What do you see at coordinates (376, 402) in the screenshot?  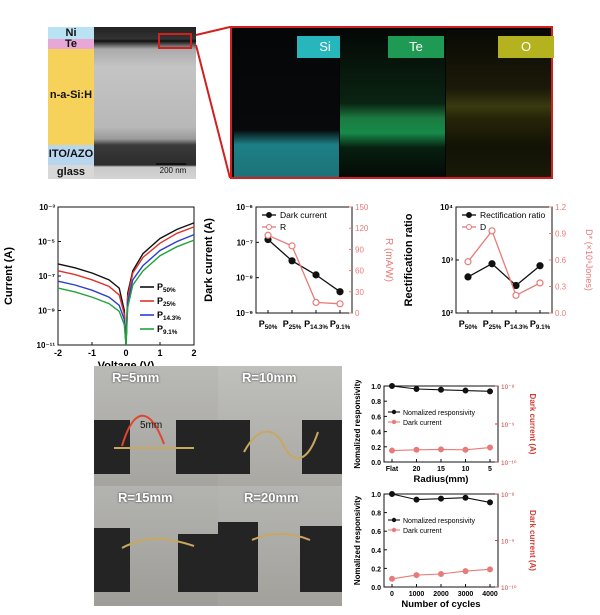 I see `radius-ytick-label: 0.8` at bounding box center [376, 402].